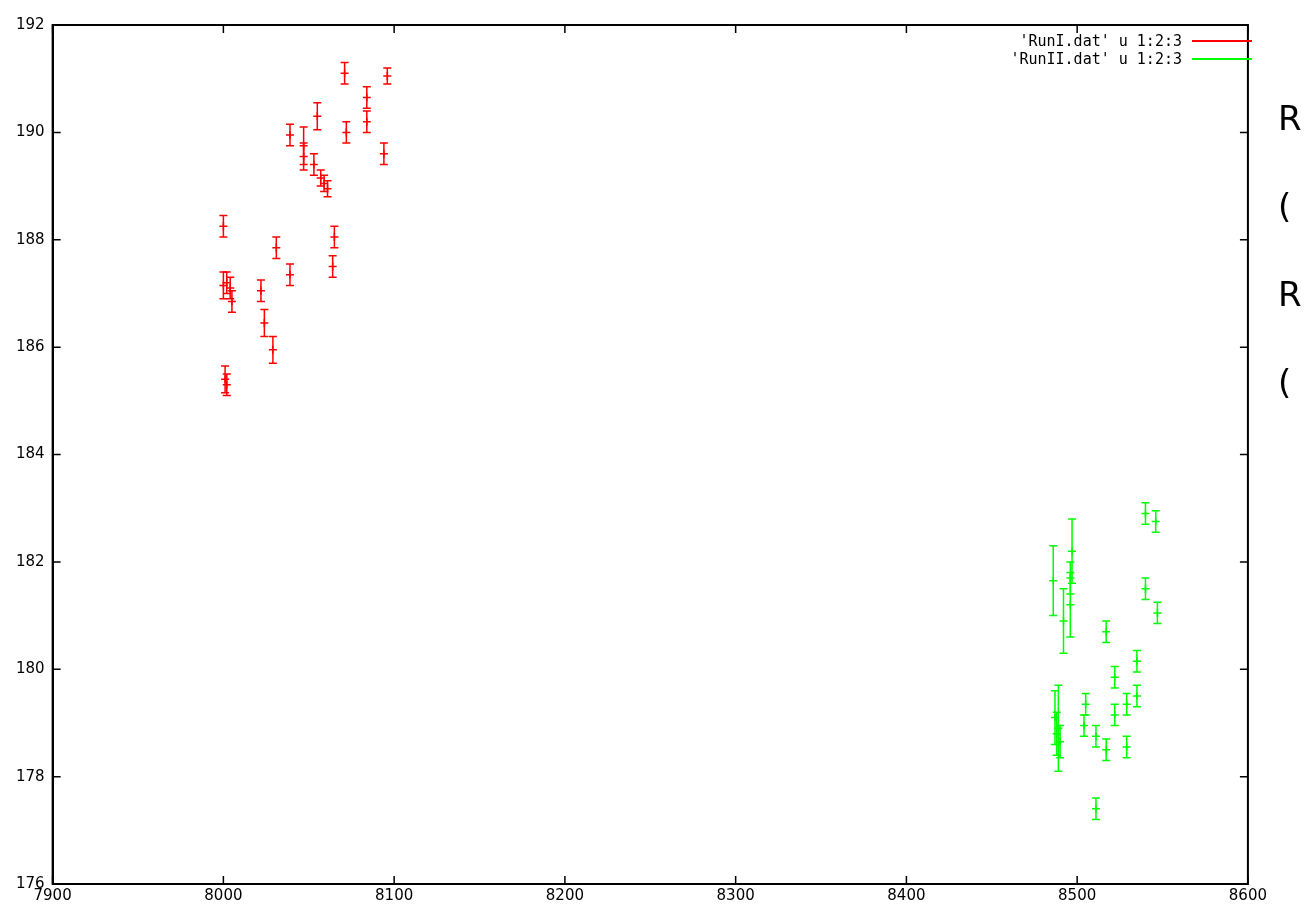  Describe the element at coordinates (30, 775) in the screenshot. I see `y-tick-label: 178` at that location.